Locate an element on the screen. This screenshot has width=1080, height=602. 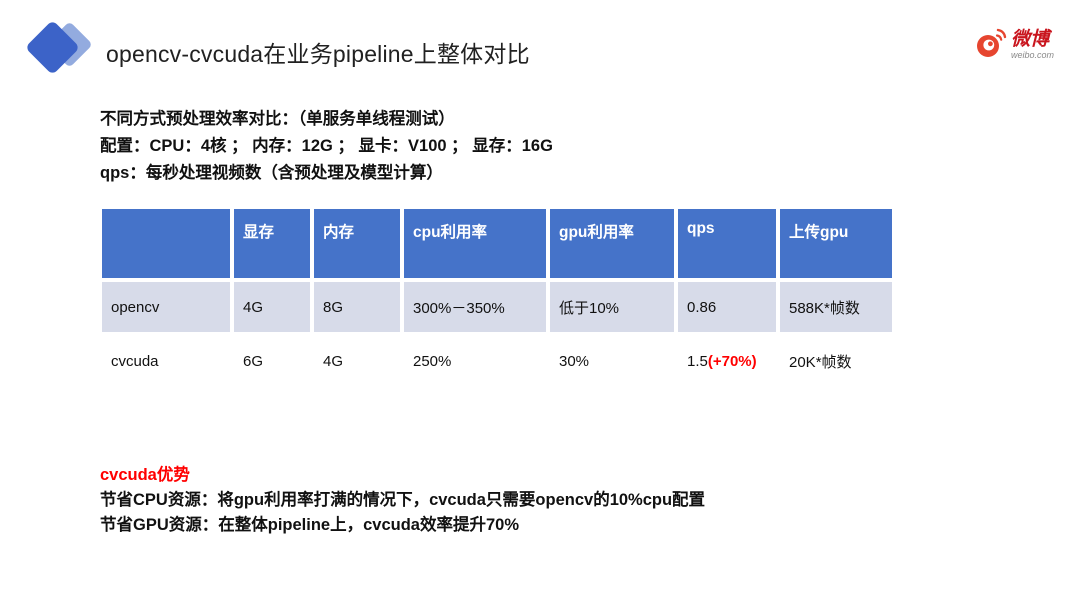
intro-line-qps: qps：每秒处理视频数（含预处理及模型计算） is located at coordinates (271, 173).